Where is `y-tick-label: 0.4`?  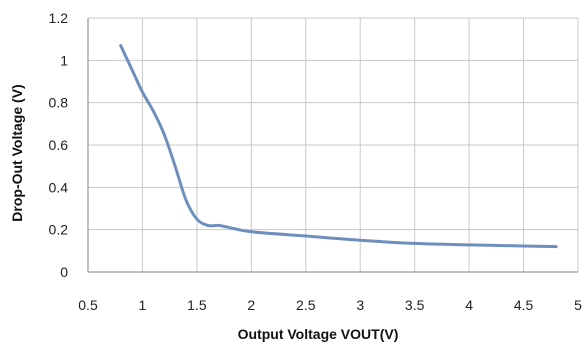 y-tick-label: 0.4 is located at coordinates (59, 187).